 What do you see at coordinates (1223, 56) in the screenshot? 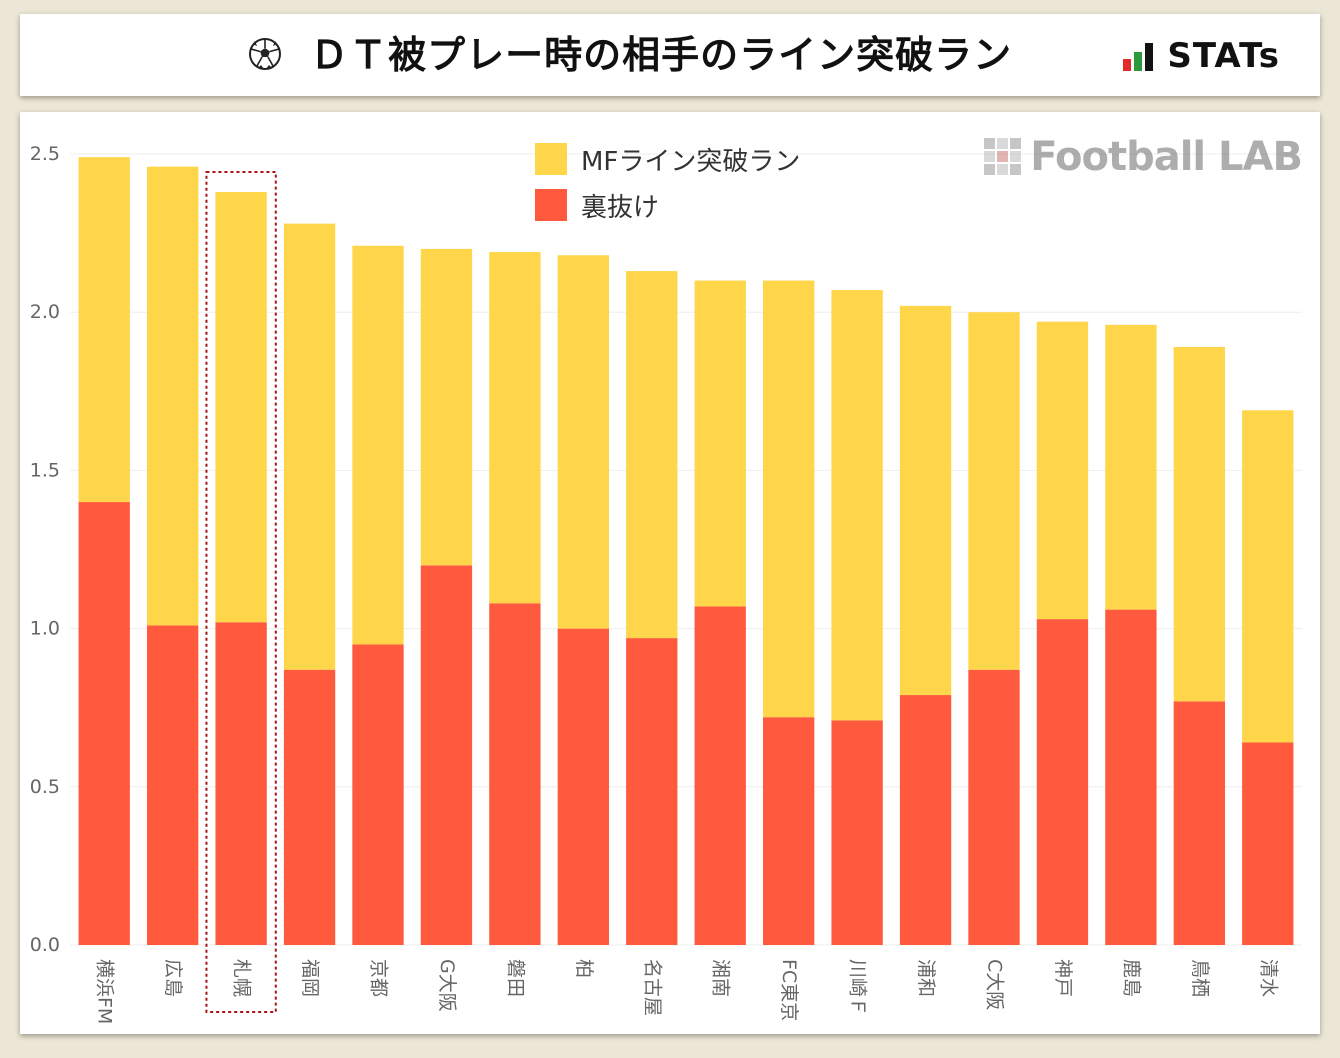
I see `stats-logo-text: STATs` at bounding box center [1223, 56].